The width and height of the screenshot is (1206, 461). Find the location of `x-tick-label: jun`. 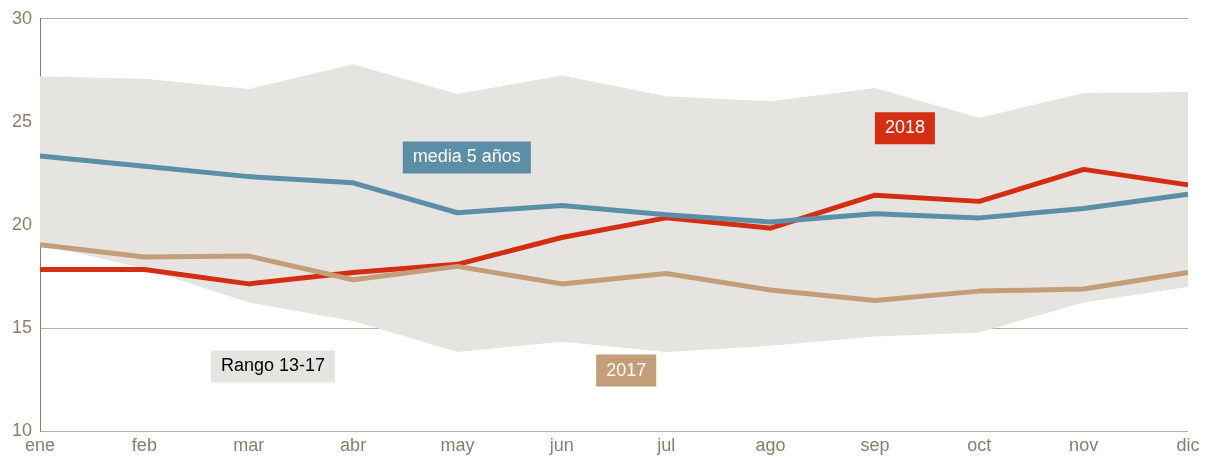

x-tick-label: jun is located at coordinates (561, 445).